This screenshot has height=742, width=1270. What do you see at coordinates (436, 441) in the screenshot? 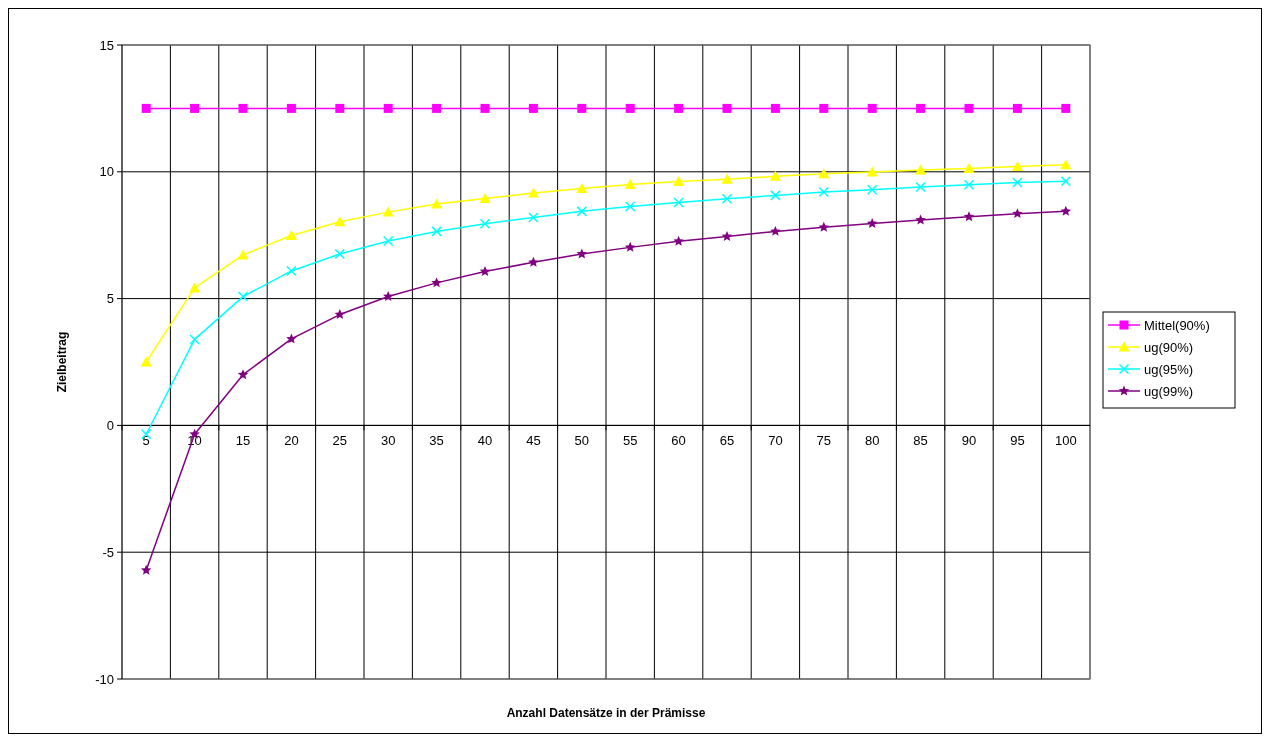
I see `x-tick-label: 35` at bounding box center [436, 441].